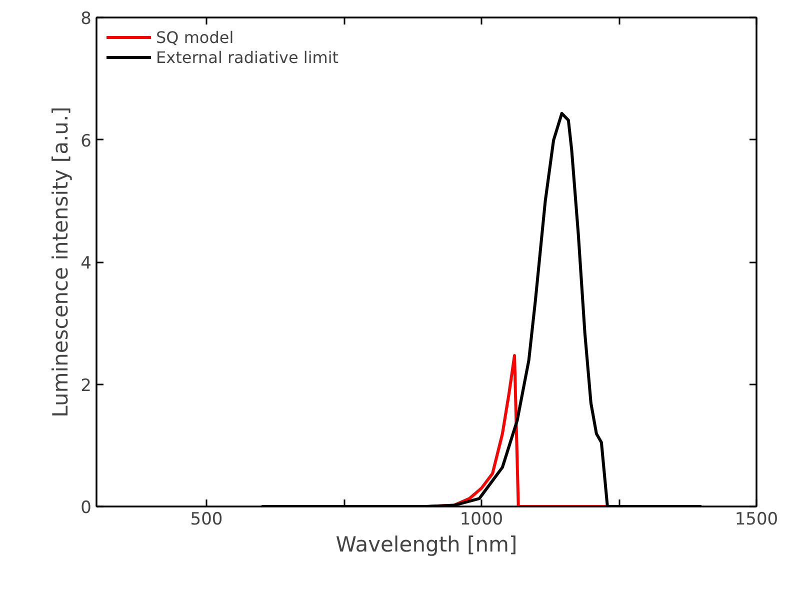  What do you see at coordinates (206, 520) in the screenshot?
I see `x-tick-label: 500` at bounding box center [206, 520].